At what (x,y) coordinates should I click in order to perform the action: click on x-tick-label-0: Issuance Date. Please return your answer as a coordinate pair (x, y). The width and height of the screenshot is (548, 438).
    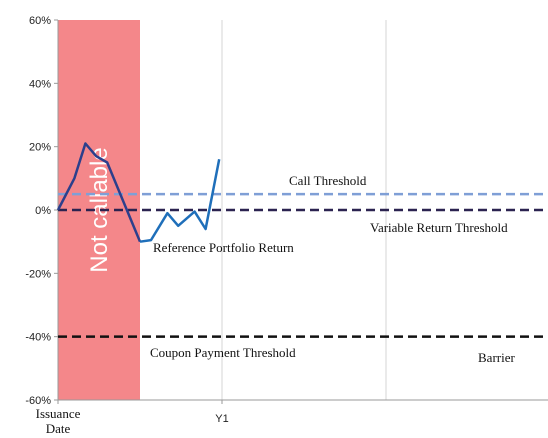
    Looking at the image, I should click on (58, 421).